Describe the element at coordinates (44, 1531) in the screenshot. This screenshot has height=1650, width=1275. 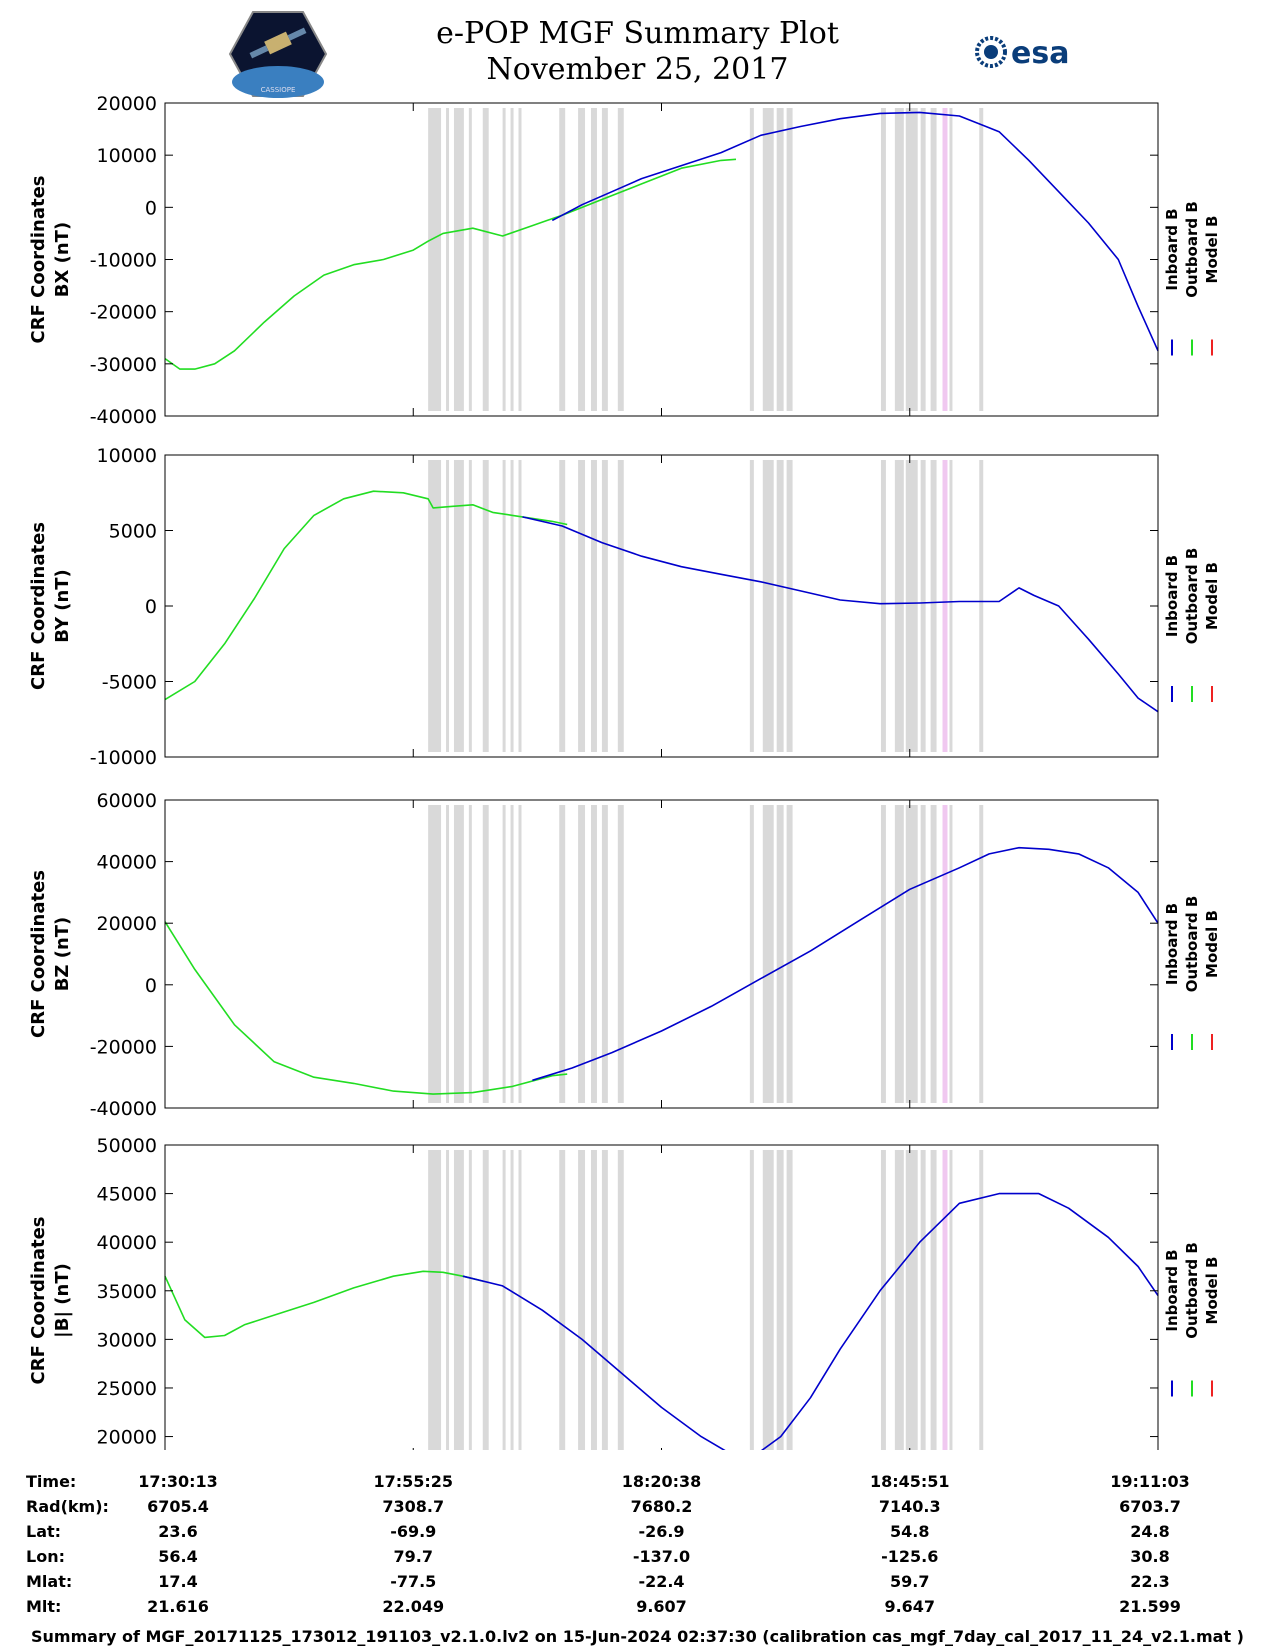
I see `info-label-lat: Lat:` at that location.